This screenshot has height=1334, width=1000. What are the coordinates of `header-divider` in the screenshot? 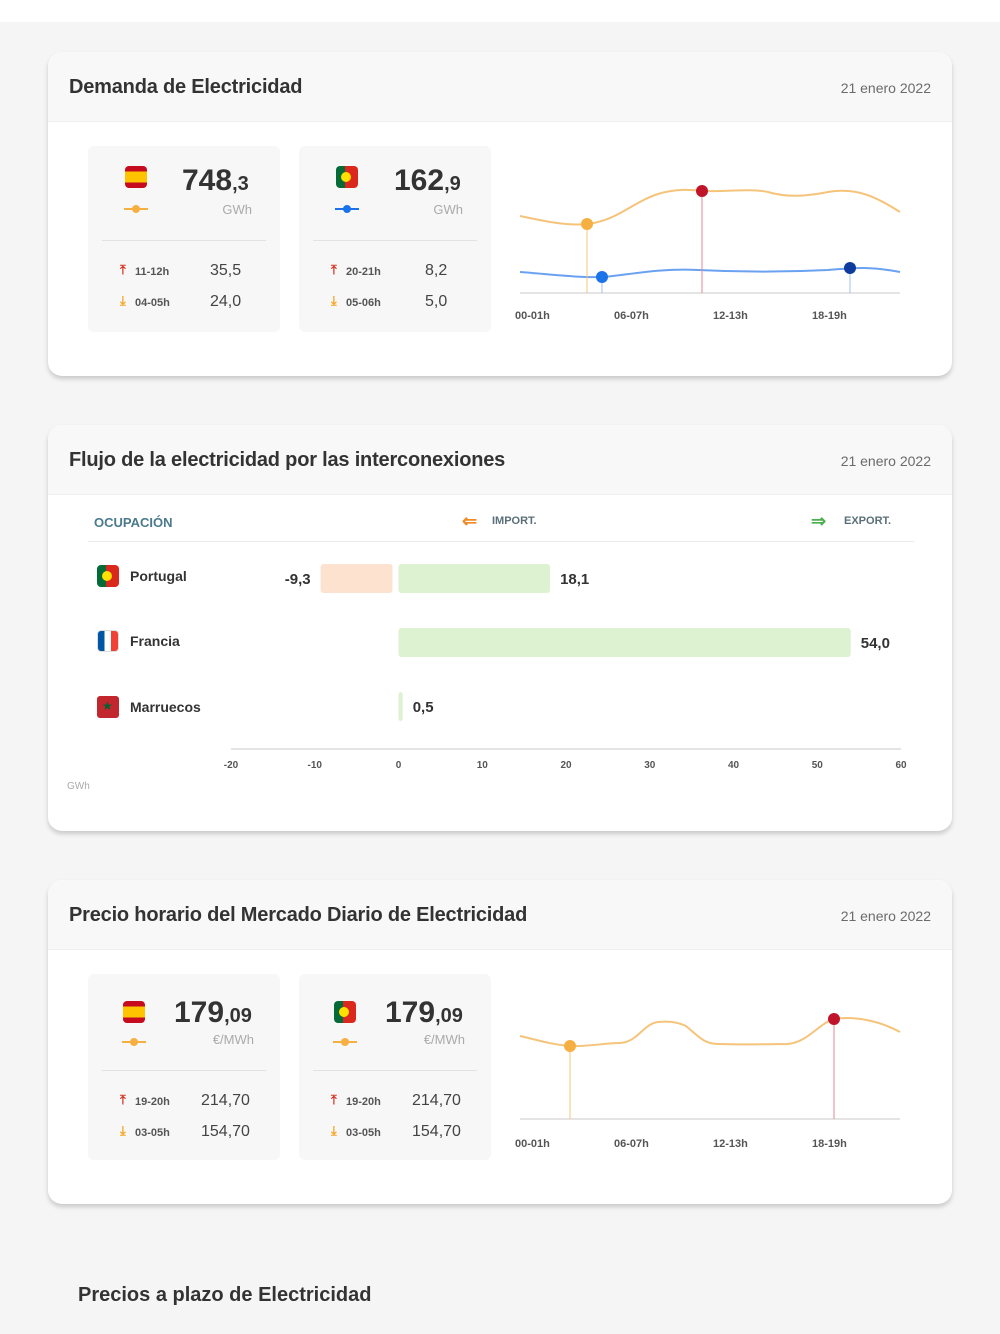 It's located at (501, 541).